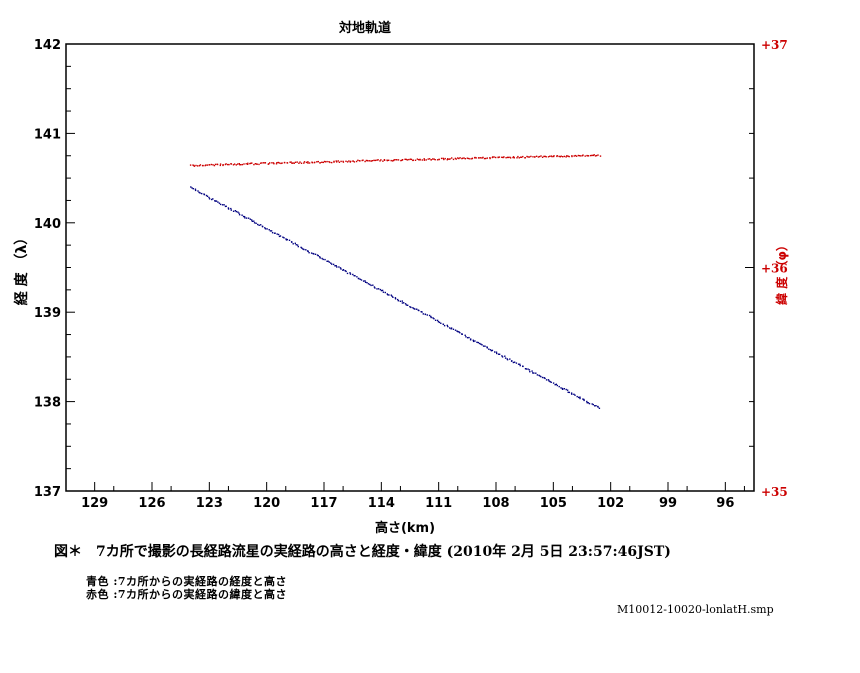 Image resolution: width=860 pixels, height=673 pixels. I want to click on y-tick-label: 142, so click(47, 45).